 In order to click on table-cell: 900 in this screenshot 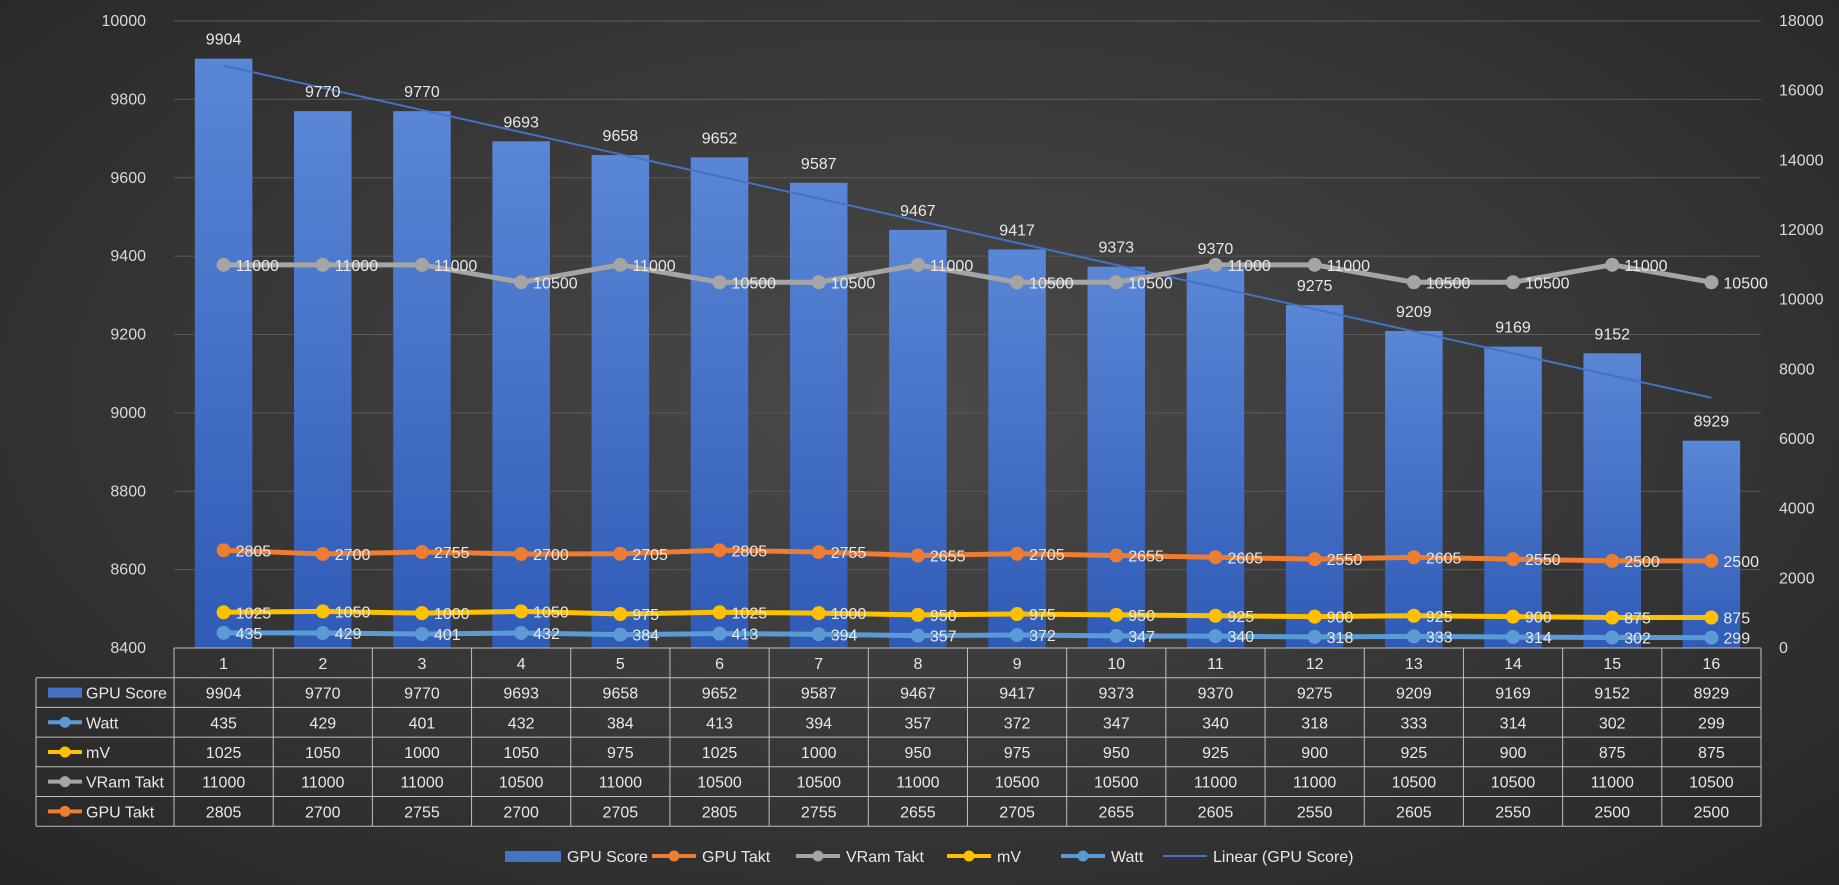, I will do `click(1513, 753)`.